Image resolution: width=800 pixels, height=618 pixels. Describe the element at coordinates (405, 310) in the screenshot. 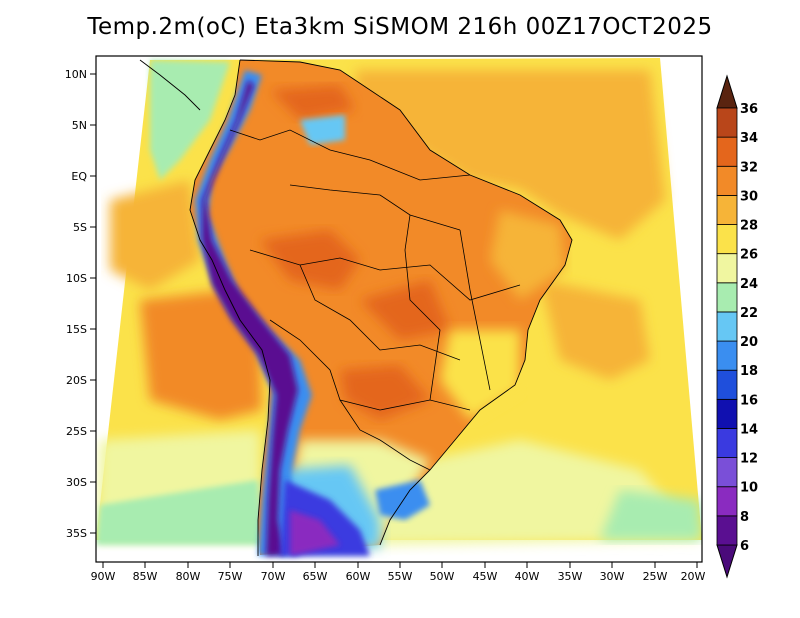

I see `central-brazil-hot` at that location.